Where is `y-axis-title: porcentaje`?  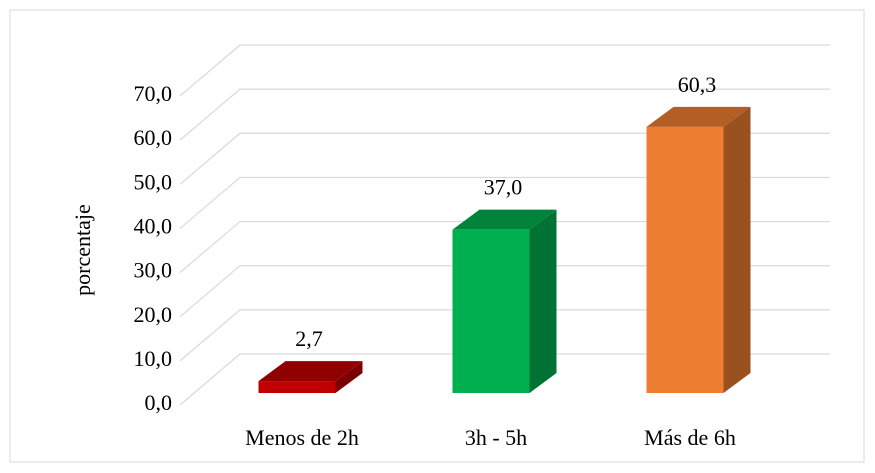 y-axis-title: porcentaje is located at coordinates (82, 250).